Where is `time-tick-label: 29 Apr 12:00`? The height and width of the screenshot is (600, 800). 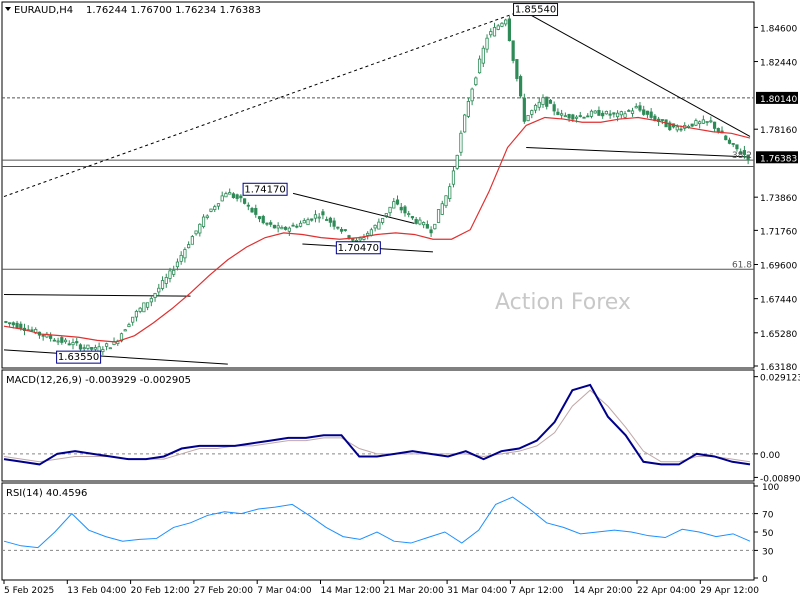
time-tick-label: 29 Apr 12:00 is located at coordinates (729, 591).